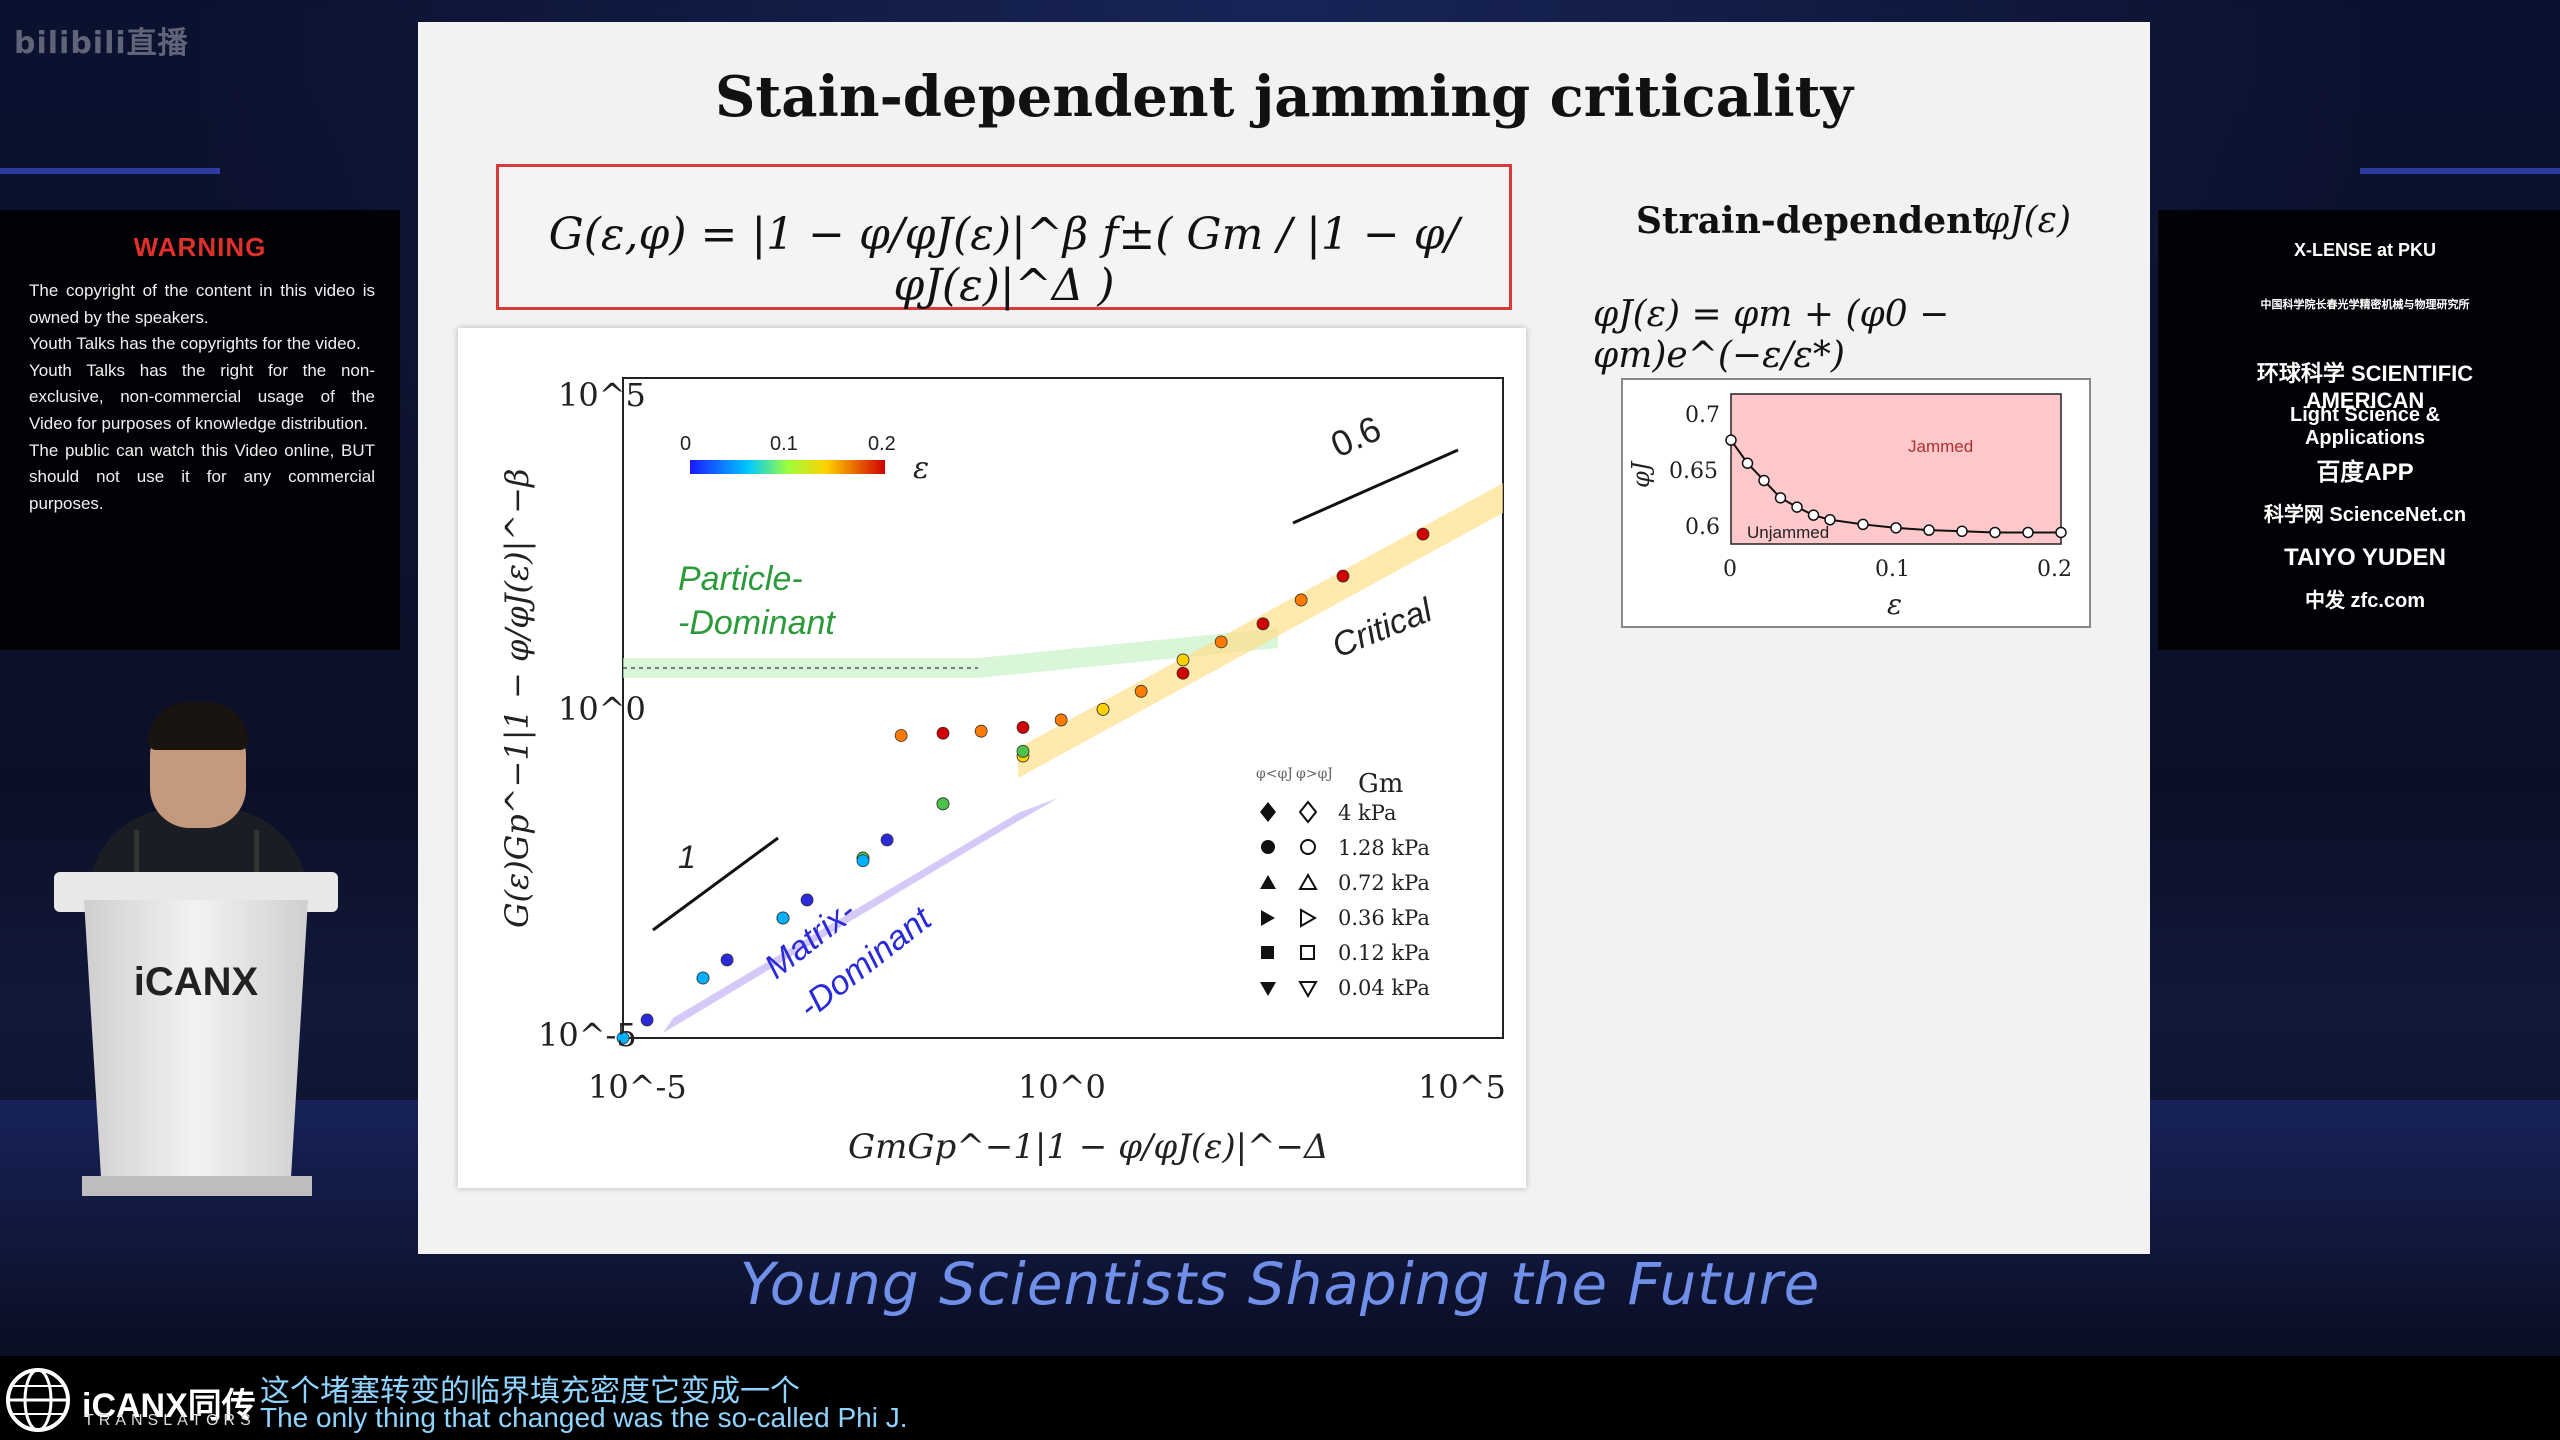 This screenshot has height=1440, width=2560. Describe the element at coordinates (198, 726) in the screenshot. I see `speaker-hair` at that location.